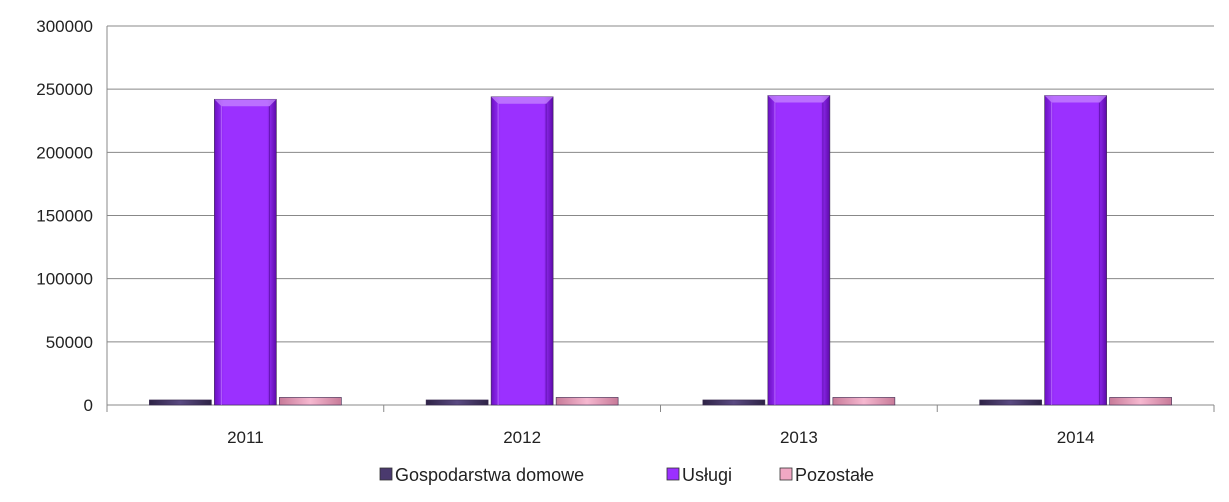 The height and width of the screenshot is (502, 1229). I want to click on bar-pozostale-2014, so click(1140, 401).